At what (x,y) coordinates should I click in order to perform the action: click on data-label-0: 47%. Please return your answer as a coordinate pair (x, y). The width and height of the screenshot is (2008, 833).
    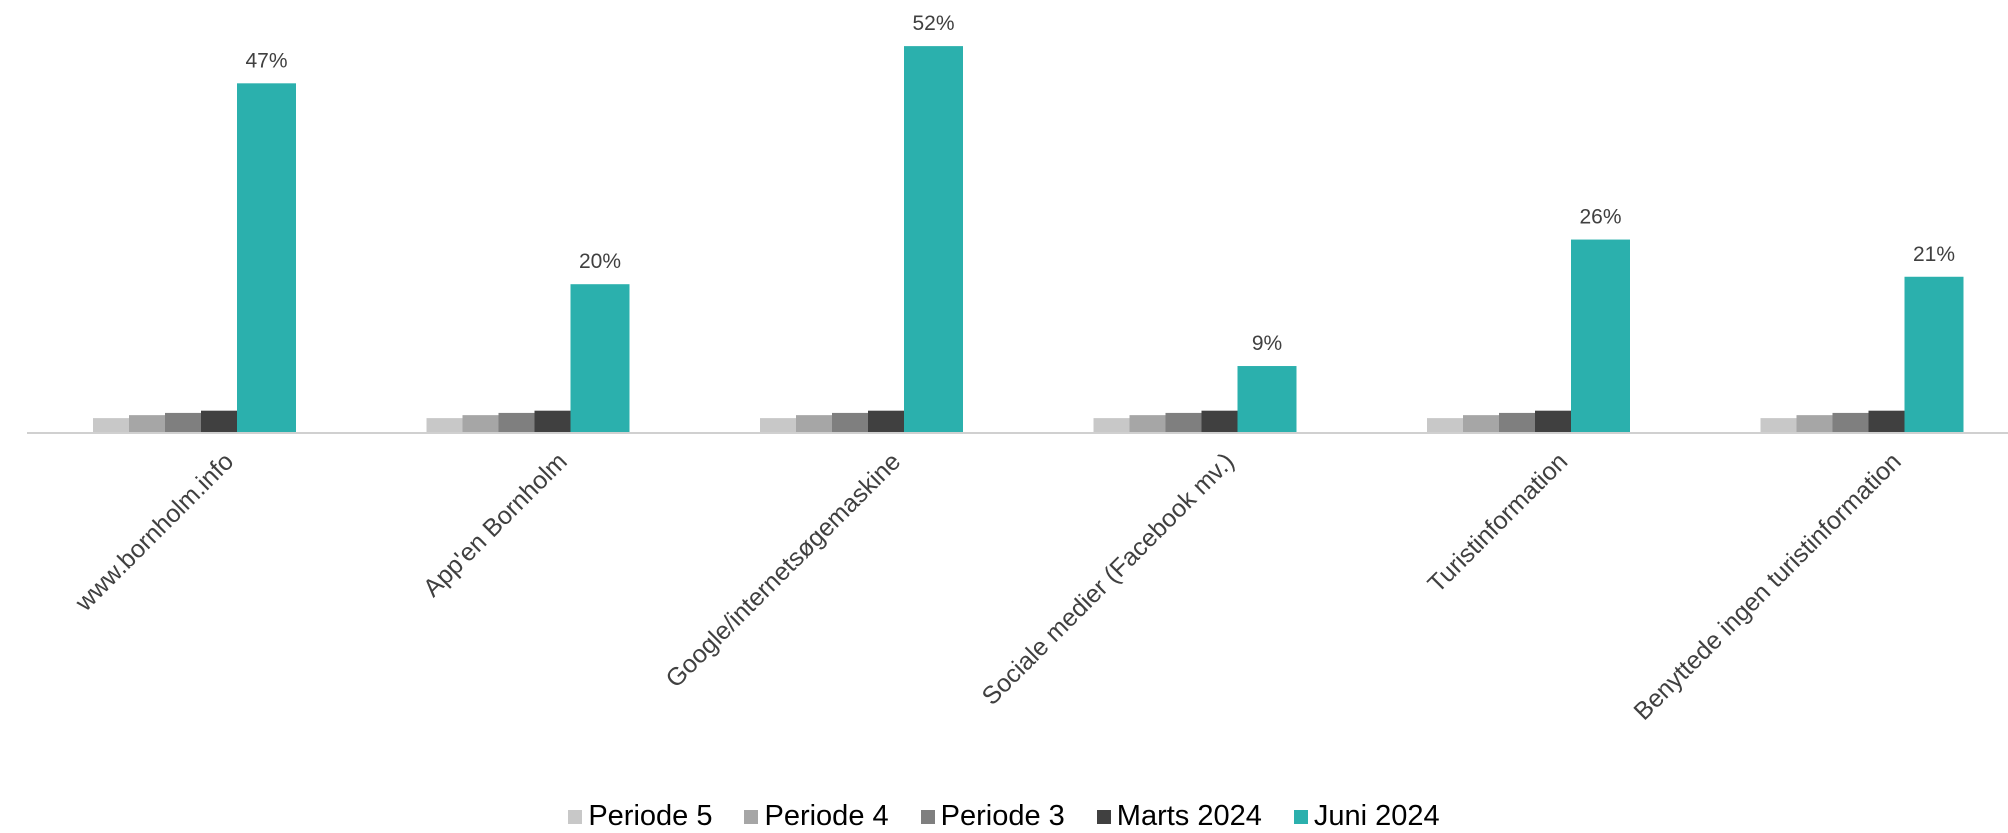
    Looking at the image, I should click on (266, 60).